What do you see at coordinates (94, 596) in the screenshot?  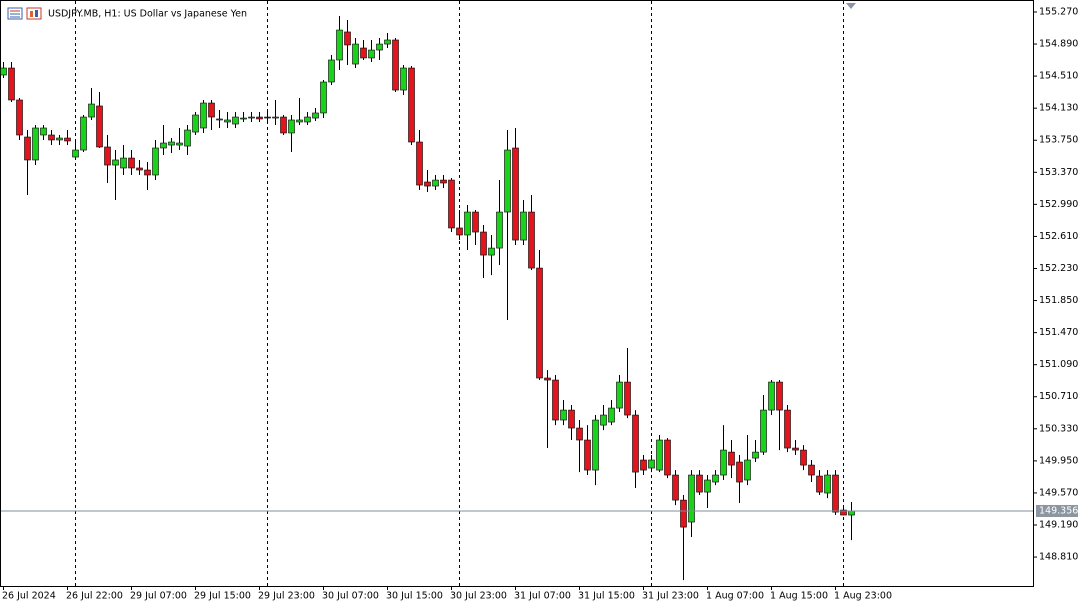 I see `x-tick-label: 26 Jul 22:00` at bounding box center [94, 596].